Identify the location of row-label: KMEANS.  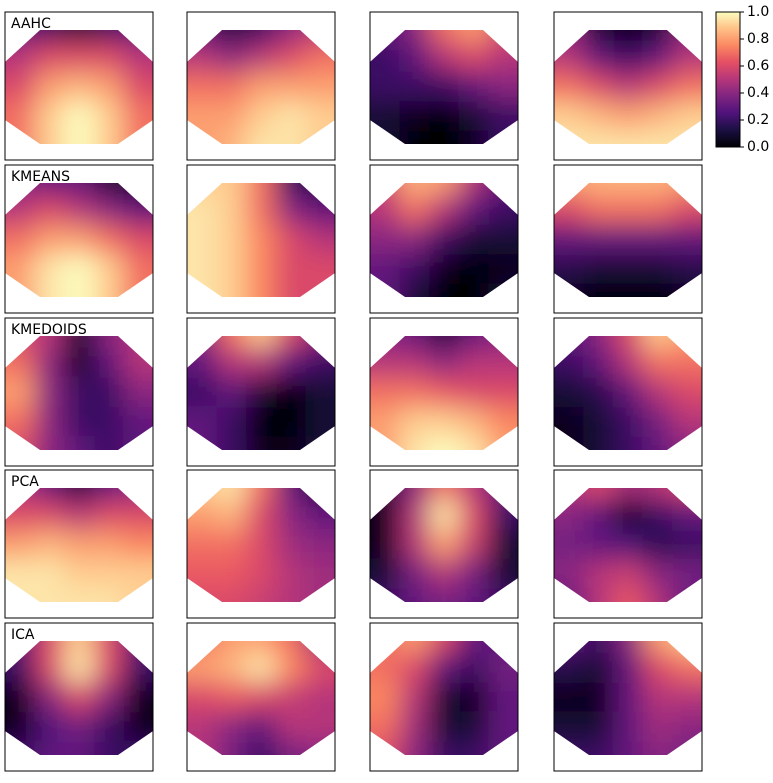
(40, 177).